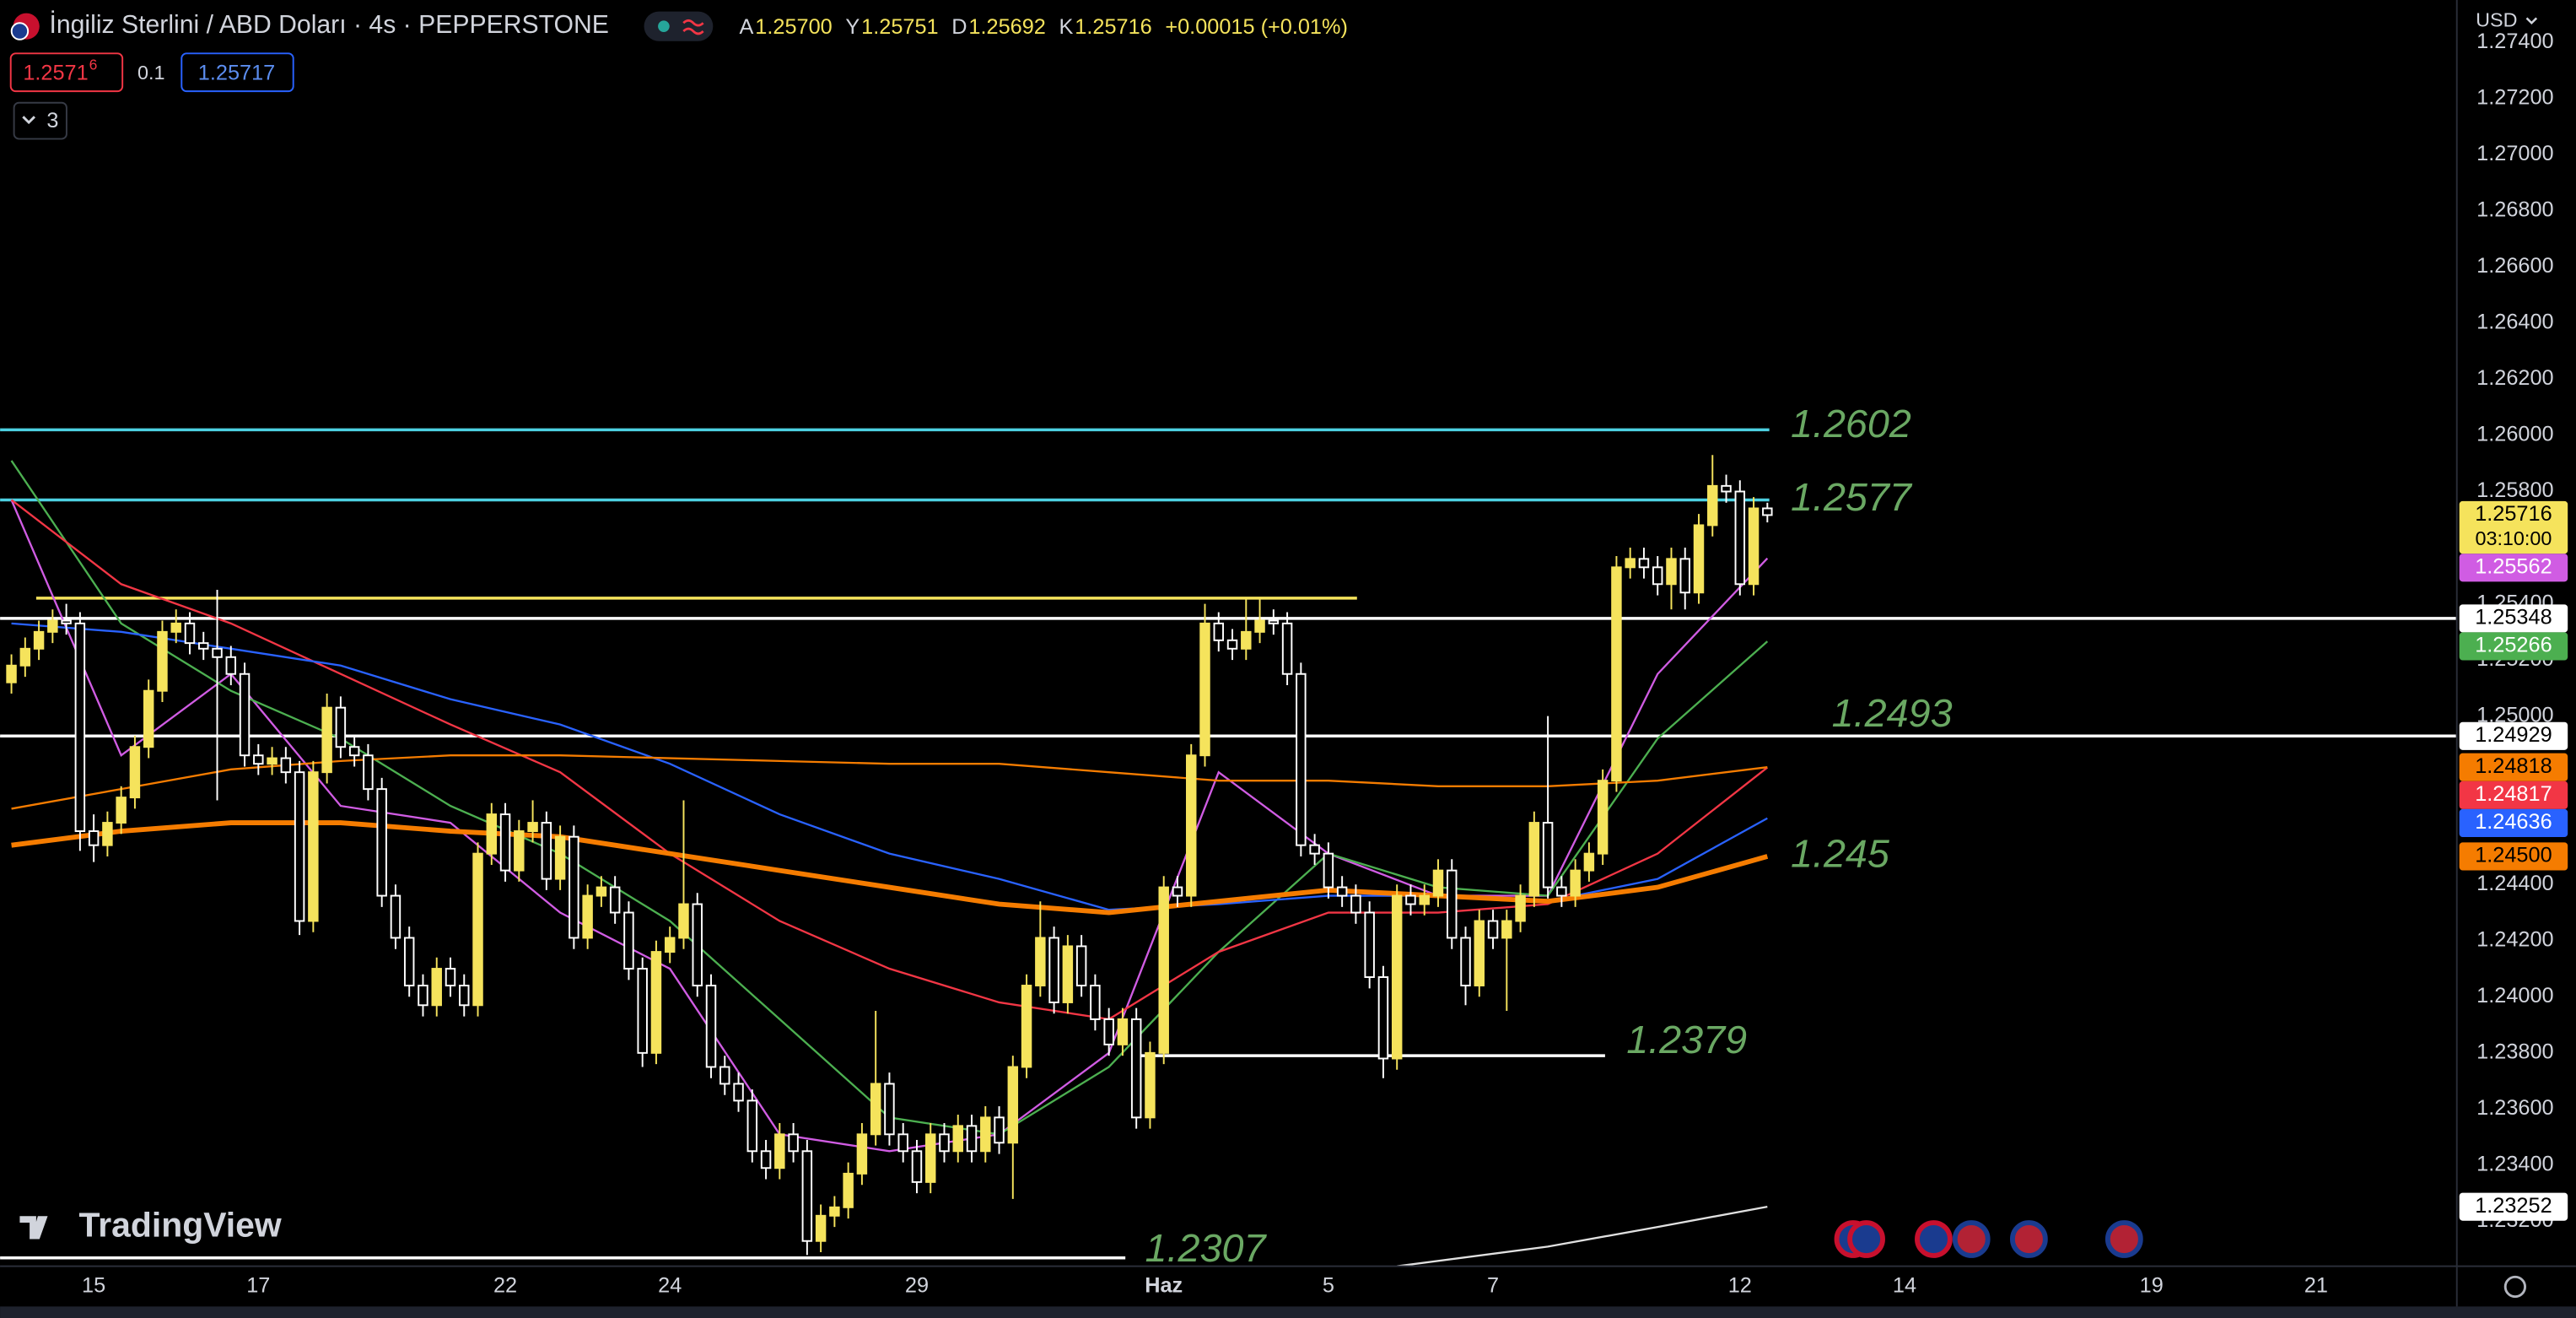 This screenshot has width=2576, height=1318. Describe the element at coordinates (66, 72) in the screenshot. I see `sell-button` at that location.